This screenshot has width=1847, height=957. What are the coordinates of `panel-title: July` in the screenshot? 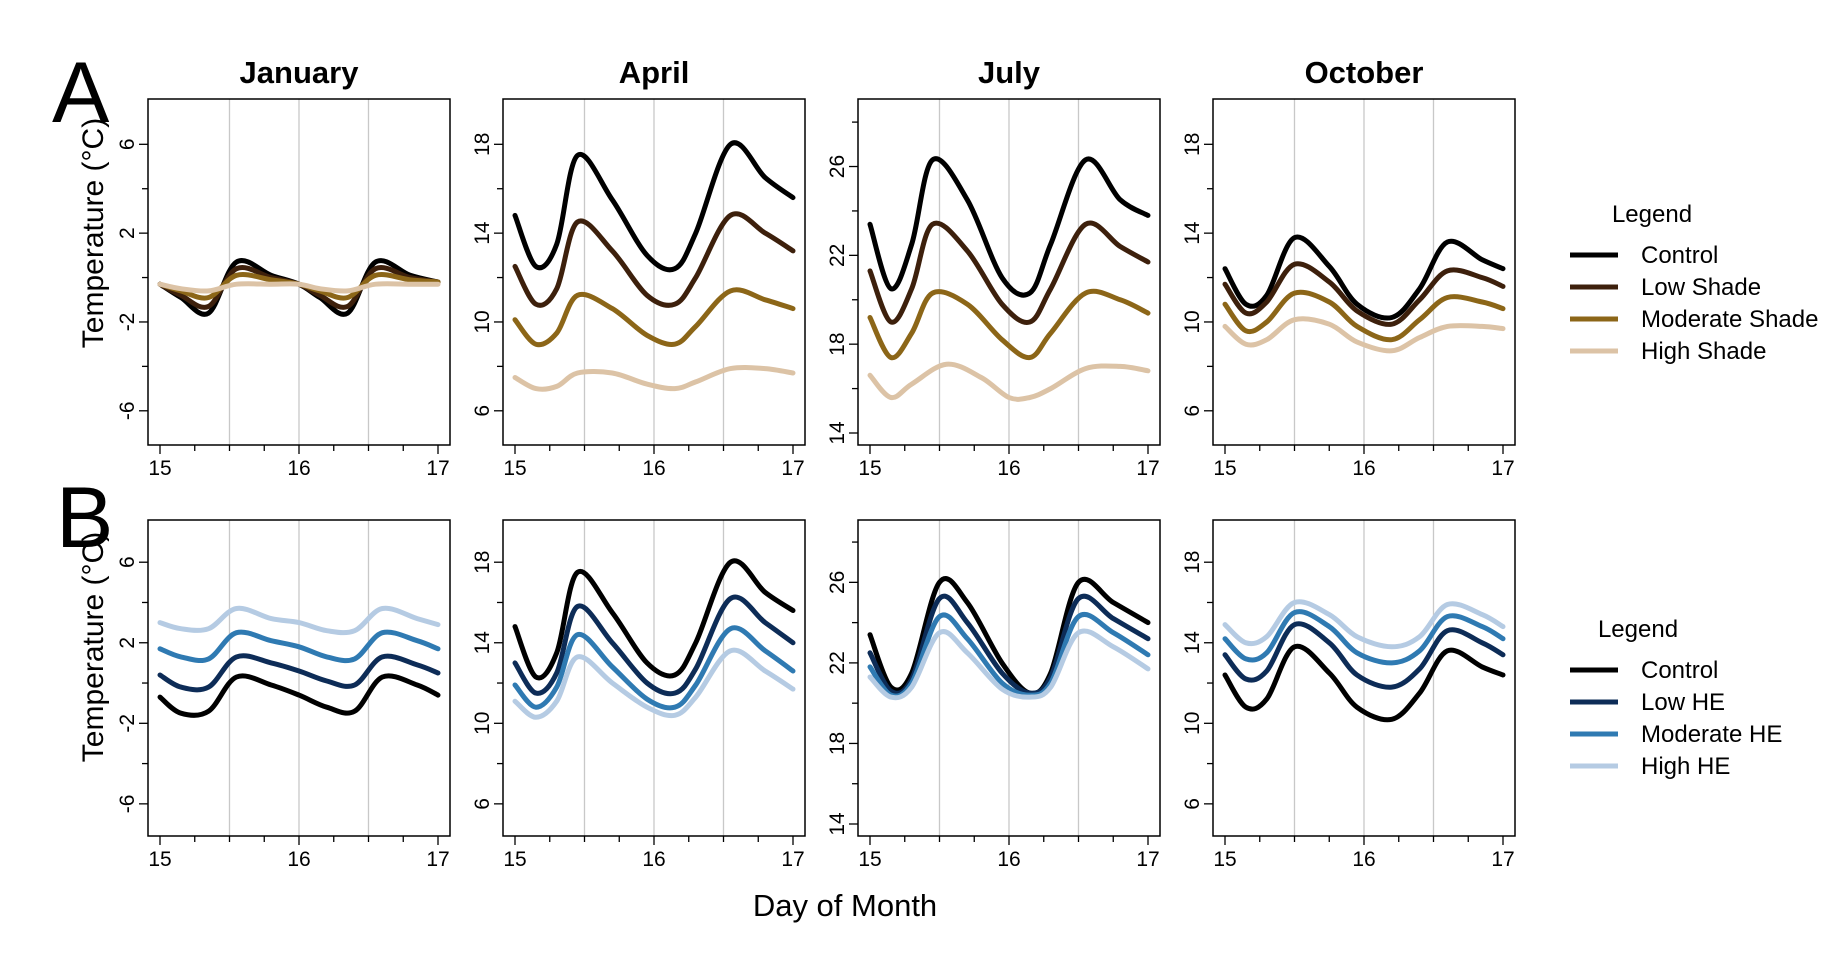 It's located at (1009, 72).